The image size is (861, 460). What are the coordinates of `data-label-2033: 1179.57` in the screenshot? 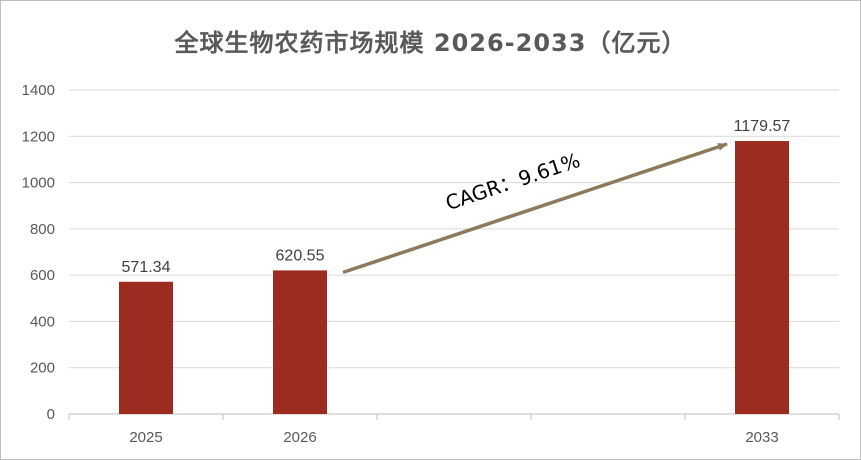 It's located at (762, 126).